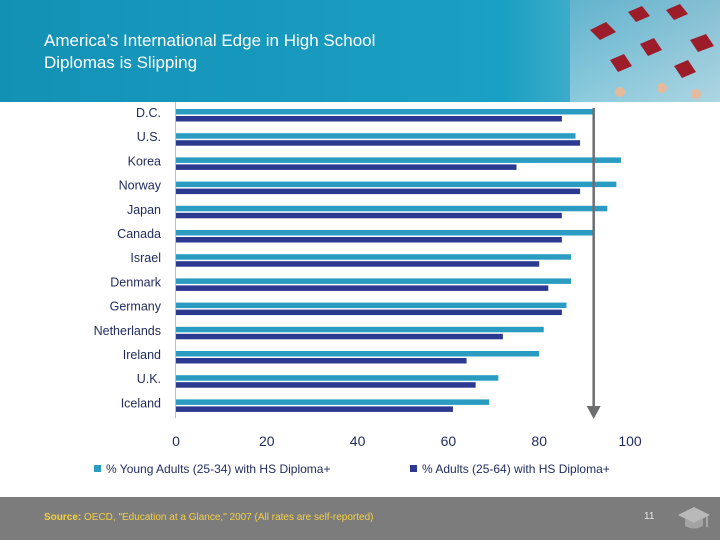  Describe the element at coordinates (413, 468) in the screenshot. I see `legend-swatch-adults` at that location.